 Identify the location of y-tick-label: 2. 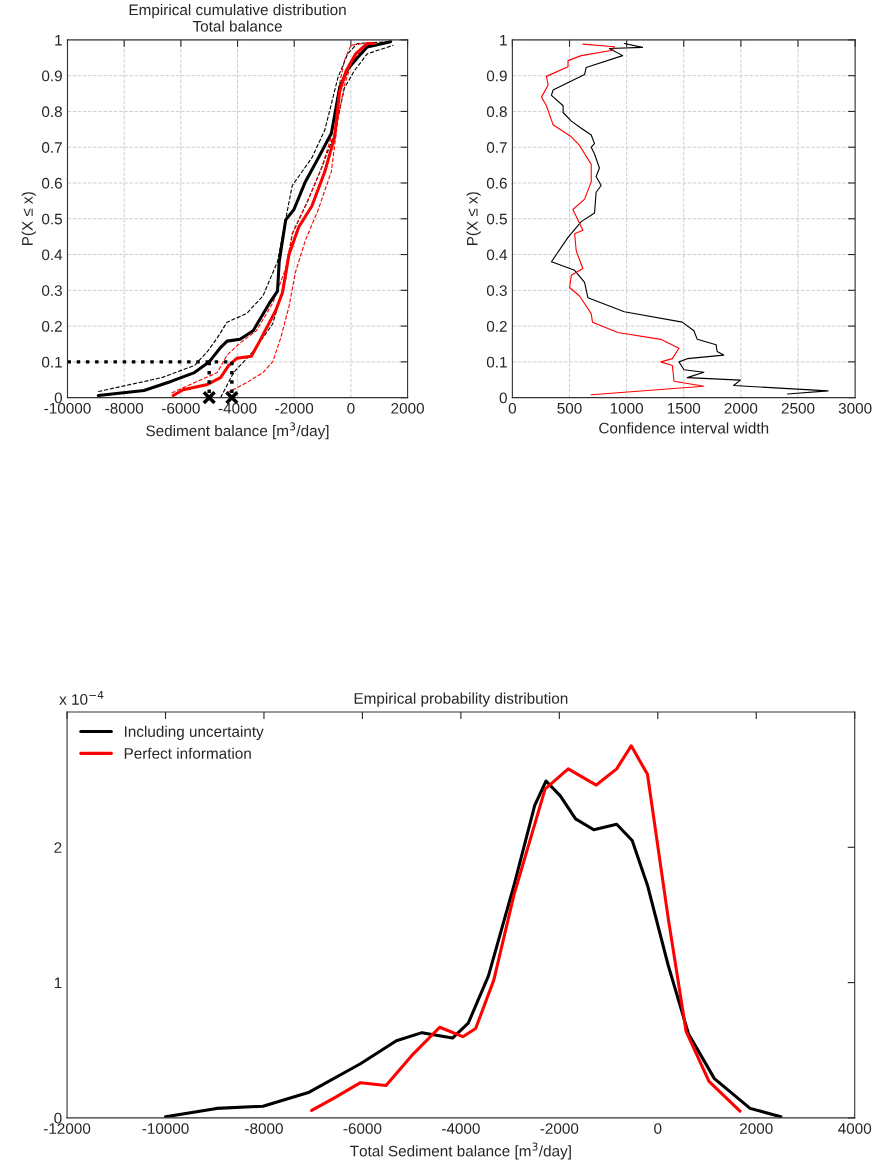
(58, 847).